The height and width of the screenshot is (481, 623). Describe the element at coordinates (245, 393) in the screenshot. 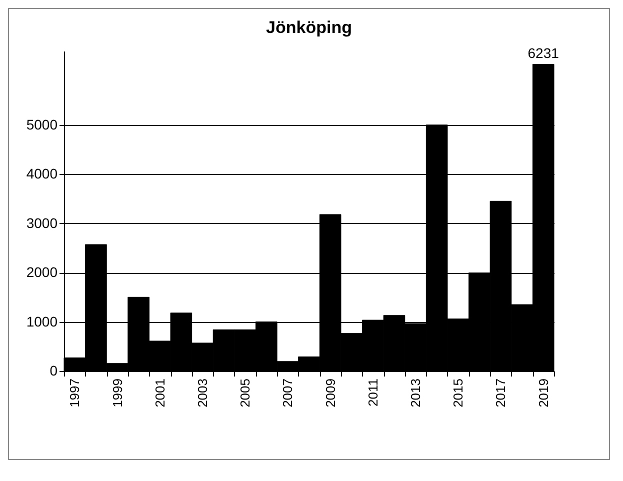

I see `x-tick-label: 2005` at that location.